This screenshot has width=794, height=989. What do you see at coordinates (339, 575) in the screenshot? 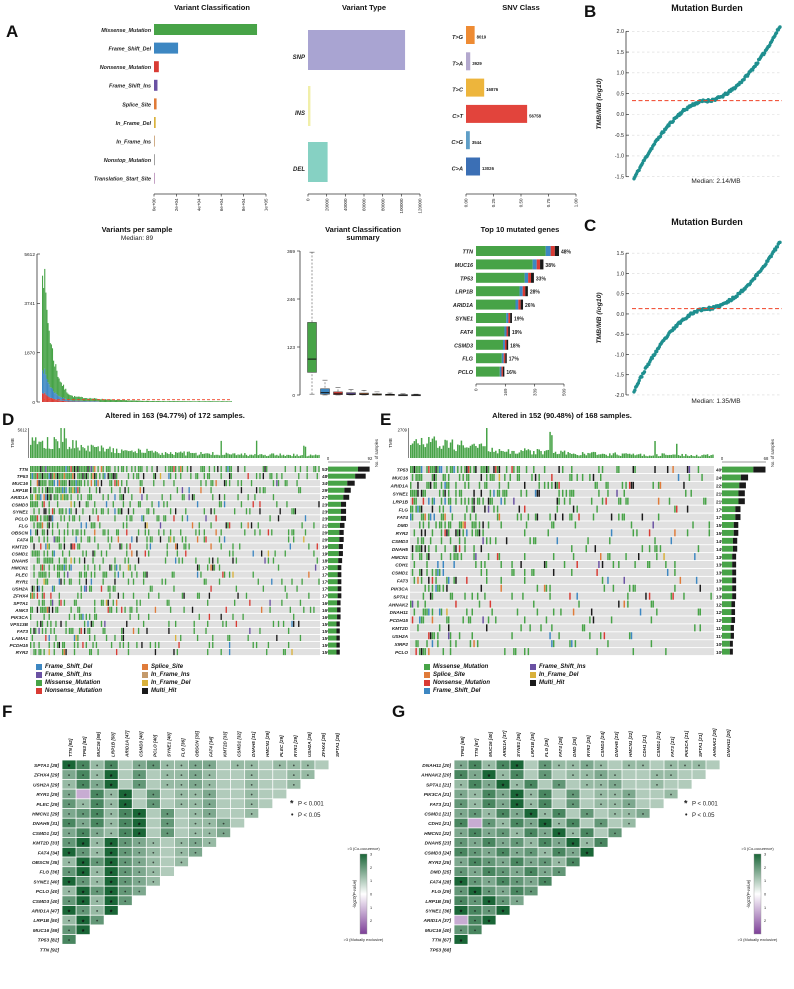
I see `count-bar` at bounding box center [339, 575].